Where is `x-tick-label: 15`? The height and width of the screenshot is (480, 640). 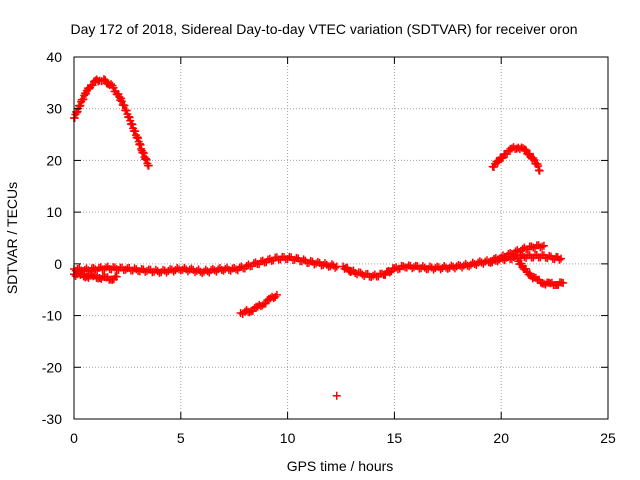 x-tick-label: 15 is located at coordinates (395, 438).